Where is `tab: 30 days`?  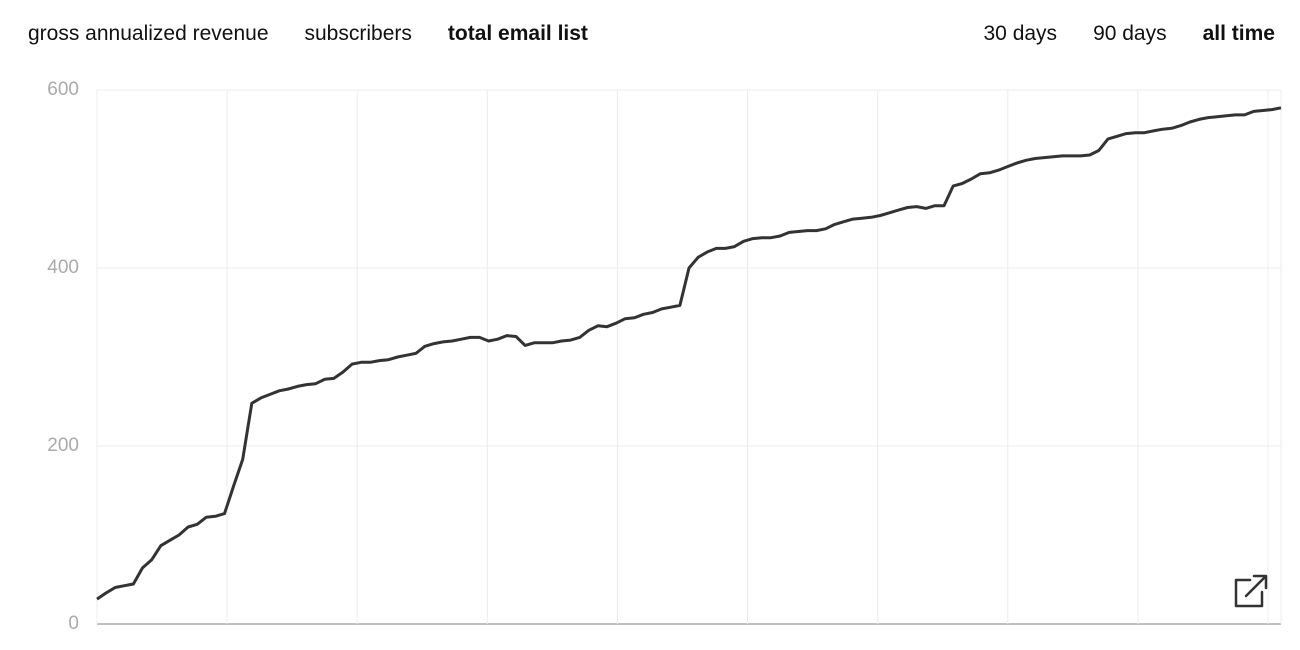 tab: 30 days is located at coordinates (1020, 33).